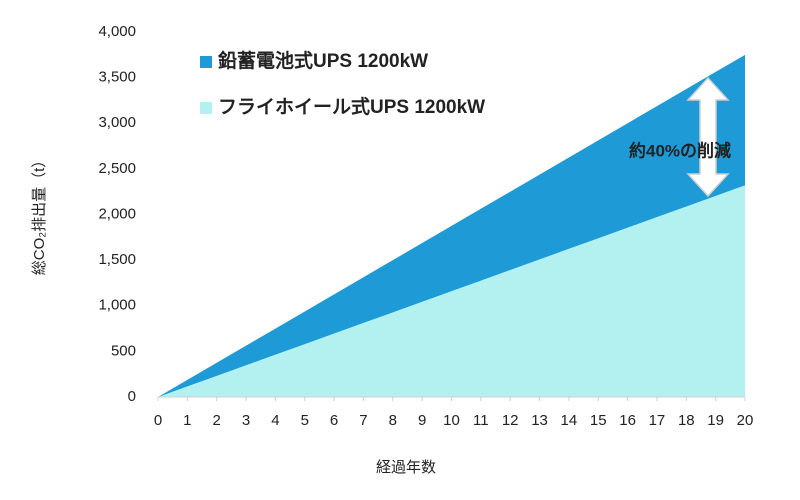 The image size is (800, 500). Describe the element at coordinates (627, 420) in the screenshot. I see `x-tick-label: 16` at that location.